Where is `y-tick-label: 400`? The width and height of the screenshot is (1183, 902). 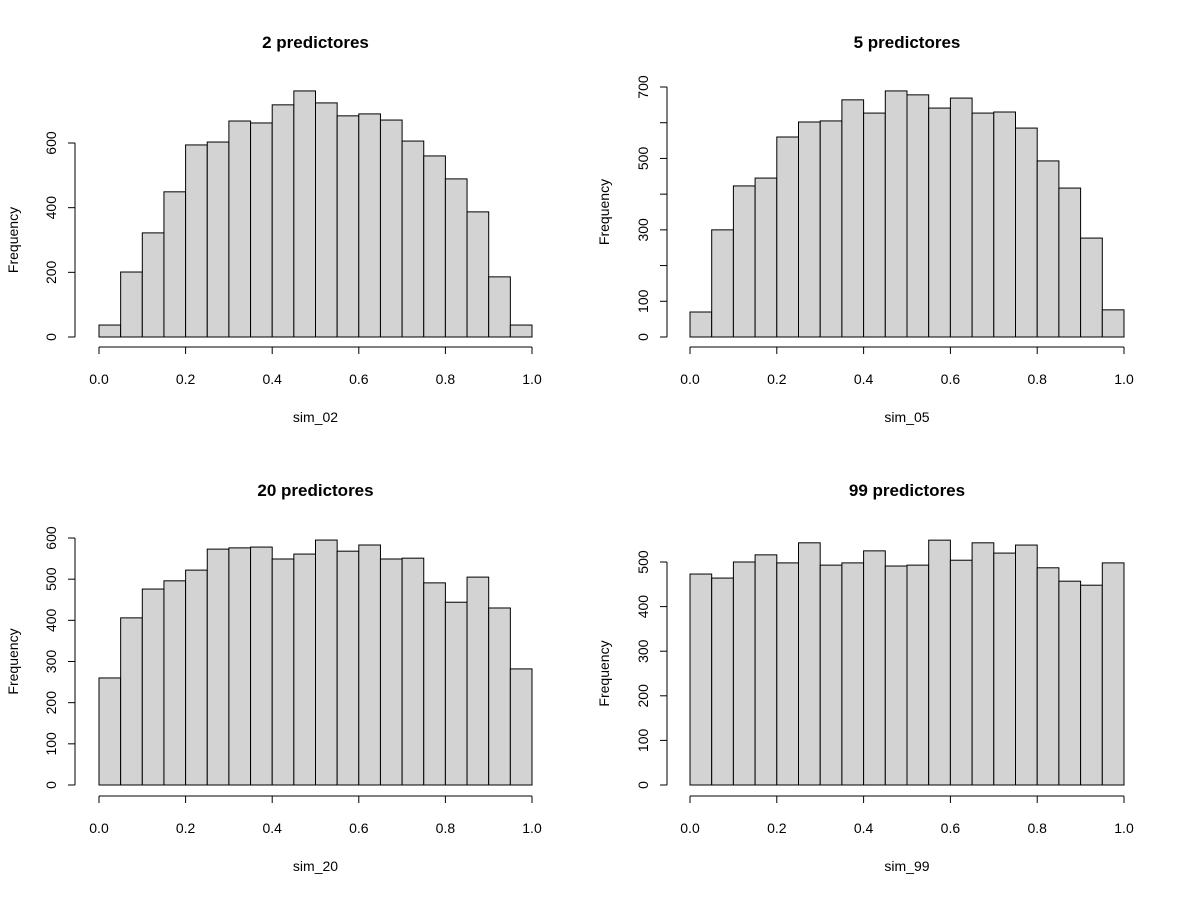
y-tick-label: 400 is located at coordinates (51, 620).